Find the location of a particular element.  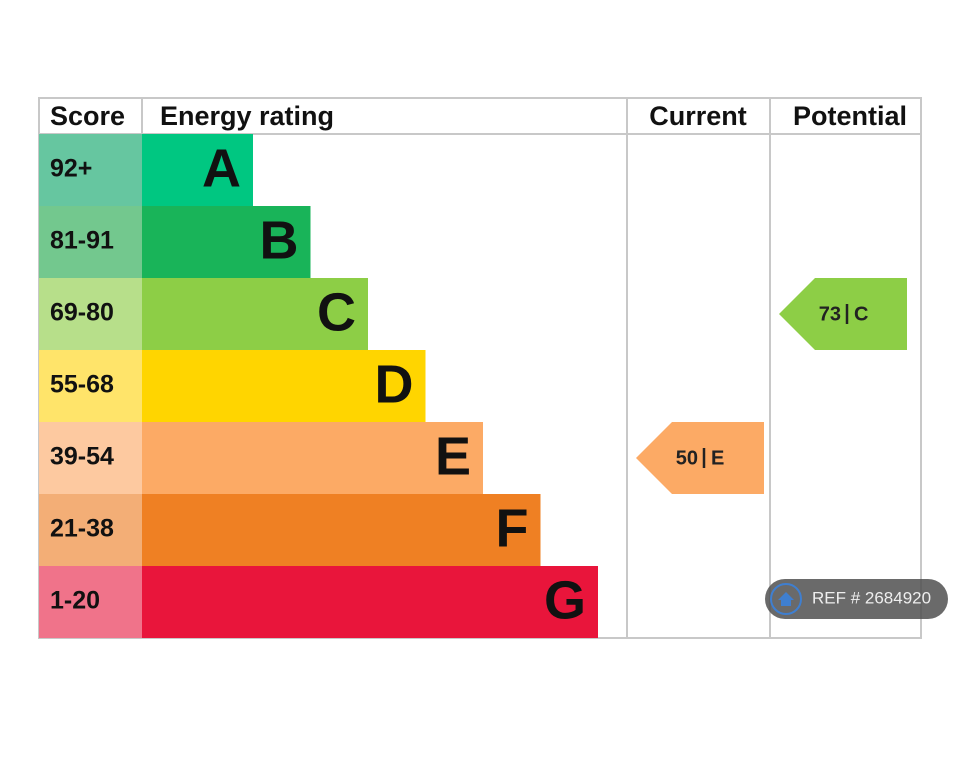

watermark-pill is located at coordinates (856, 599).